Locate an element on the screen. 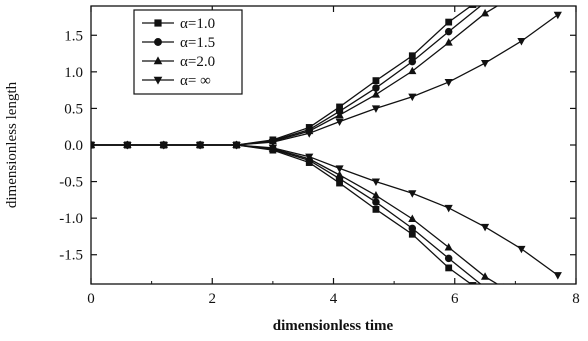  y-tick-label: -1.0 is located at coordinates (71, 219).